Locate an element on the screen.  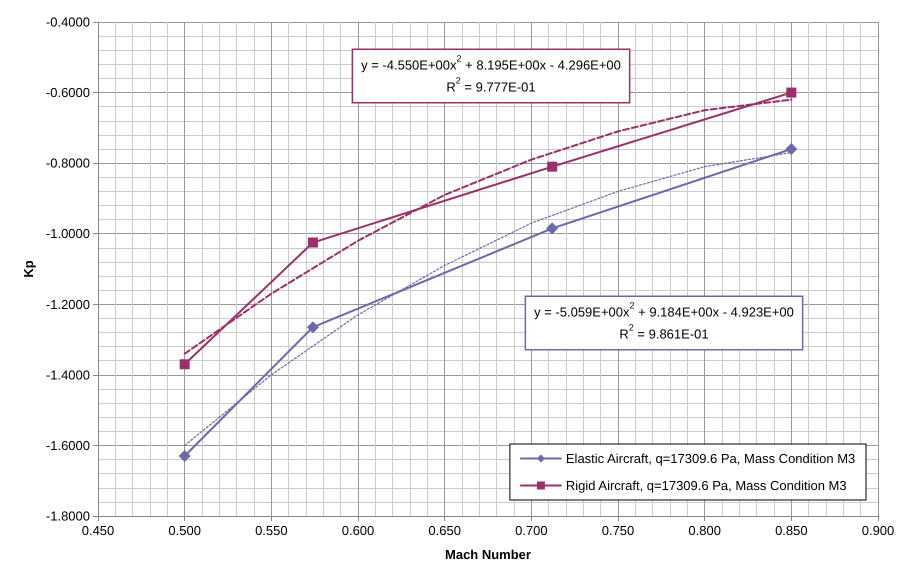
y-tick-label: -1.8000 is located at coordinates (68, 516).